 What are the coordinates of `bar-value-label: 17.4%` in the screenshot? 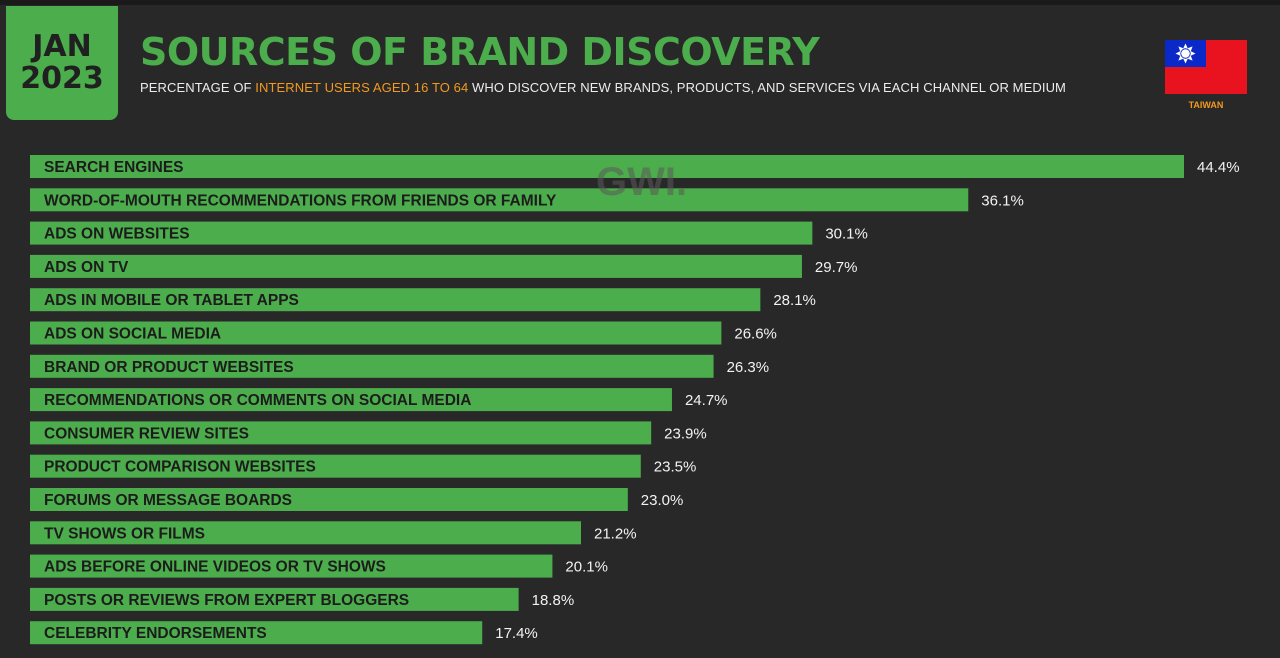 It's located at (516, 633).